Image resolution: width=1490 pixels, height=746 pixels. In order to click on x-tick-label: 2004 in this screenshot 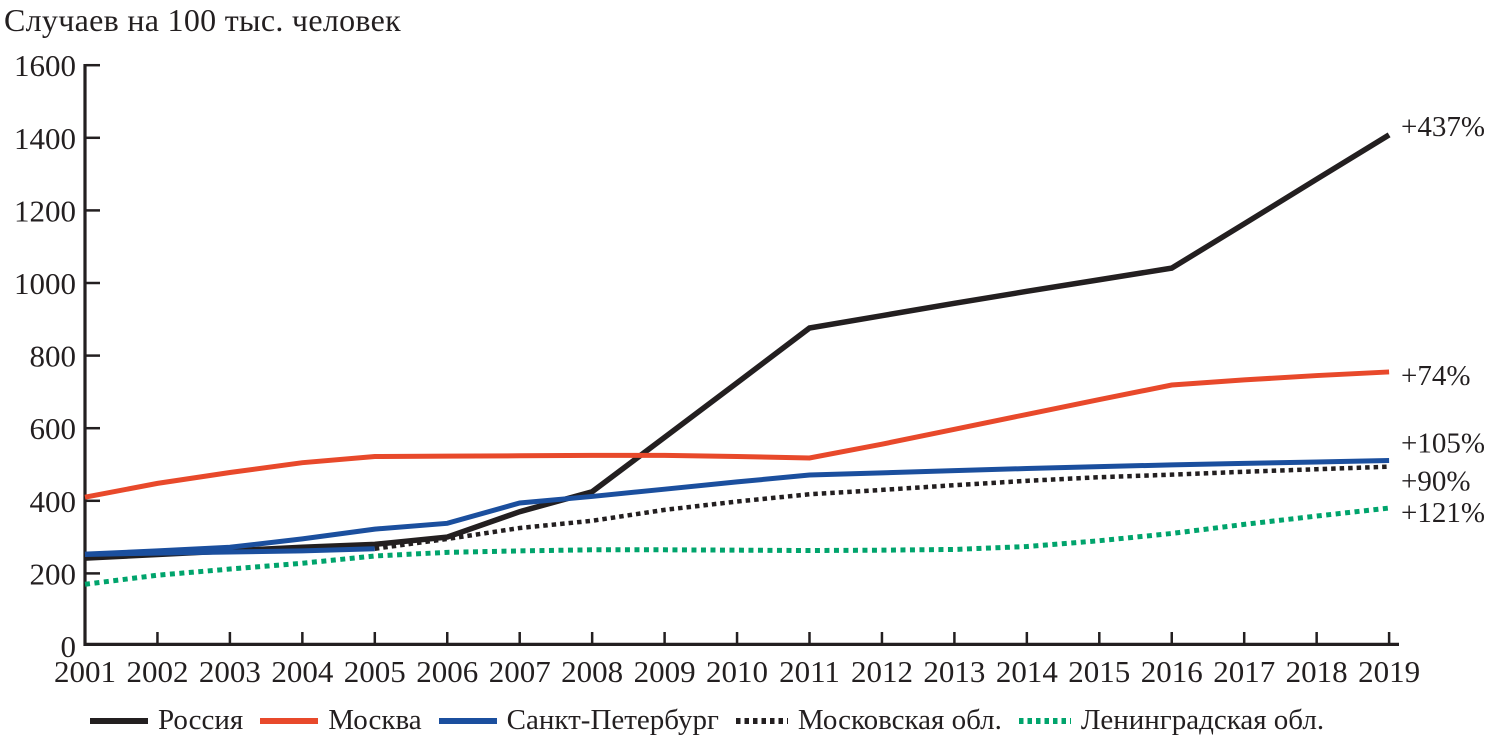, I will do `click(302, 671)`.